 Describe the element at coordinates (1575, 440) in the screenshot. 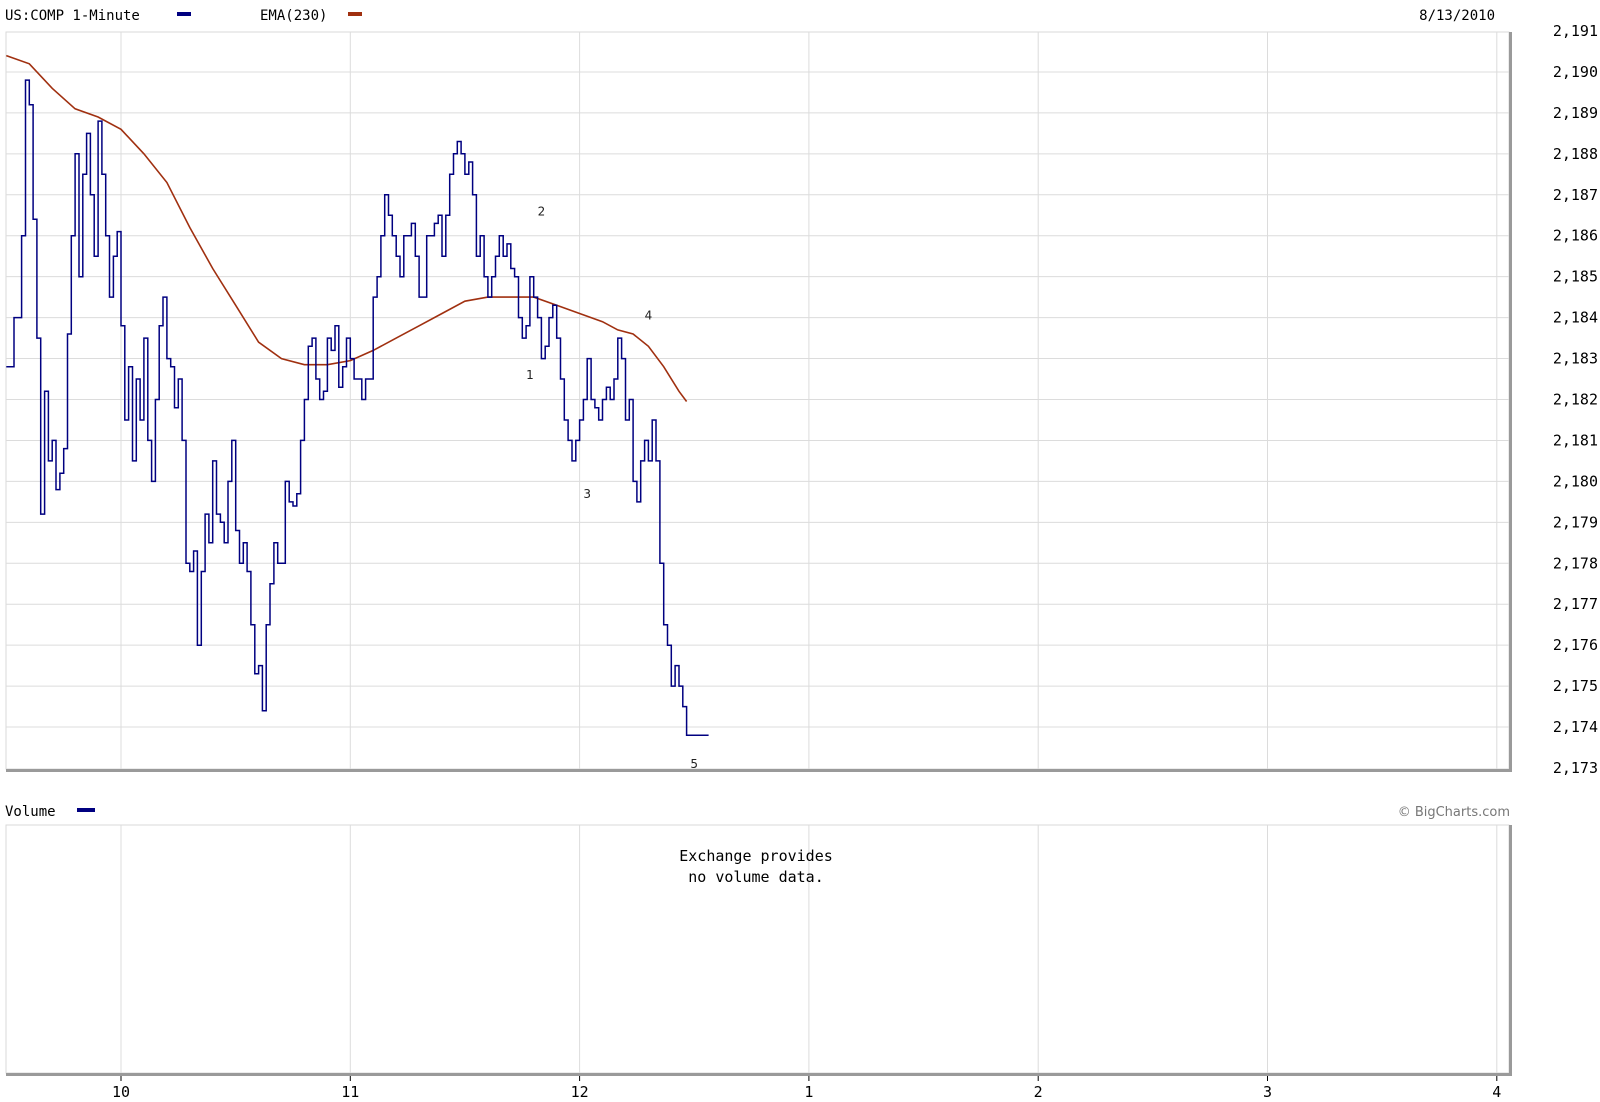

I see `y-tick-label: 2,181` at that location.